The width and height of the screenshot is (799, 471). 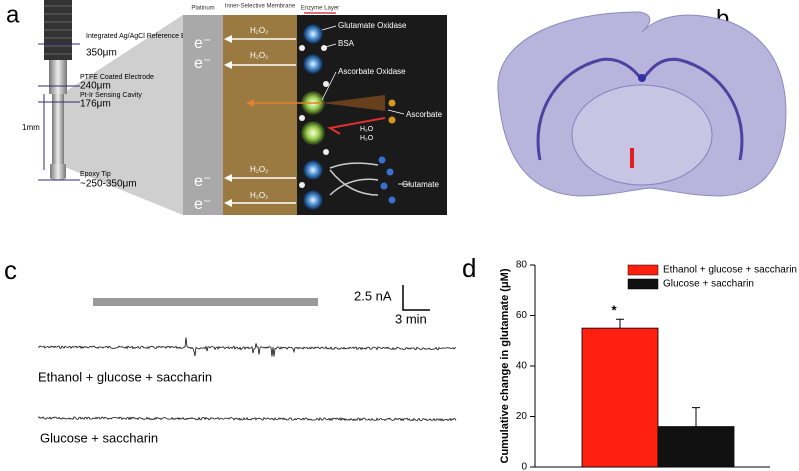 What do you see at coordinates (614, 310) in the screenshot?
I see `annotation: *` at bounding box center [614, 310].